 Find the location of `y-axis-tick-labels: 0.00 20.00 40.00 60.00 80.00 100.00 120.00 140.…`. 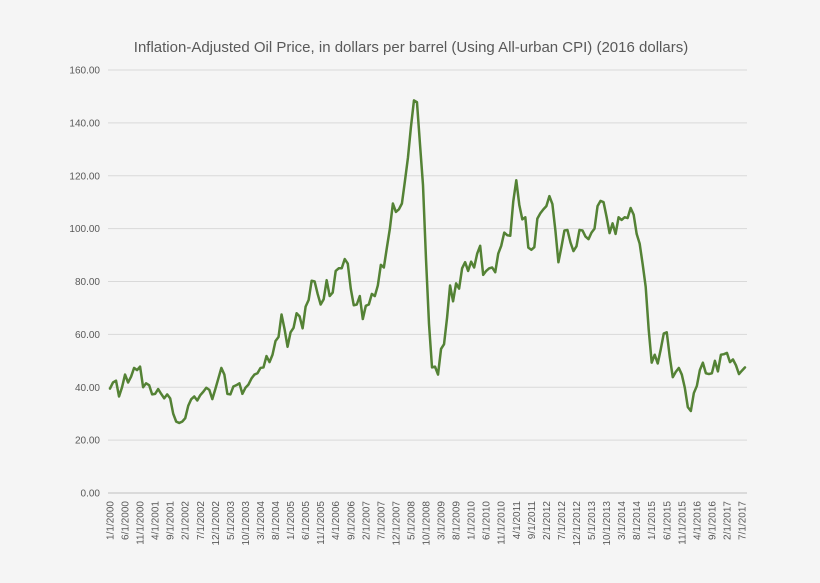

y-axis-tick-labels: 0.00 20.00 40.00 60.00 80.00 100.00 120.00 140.… is located at coordinates (84, 283).